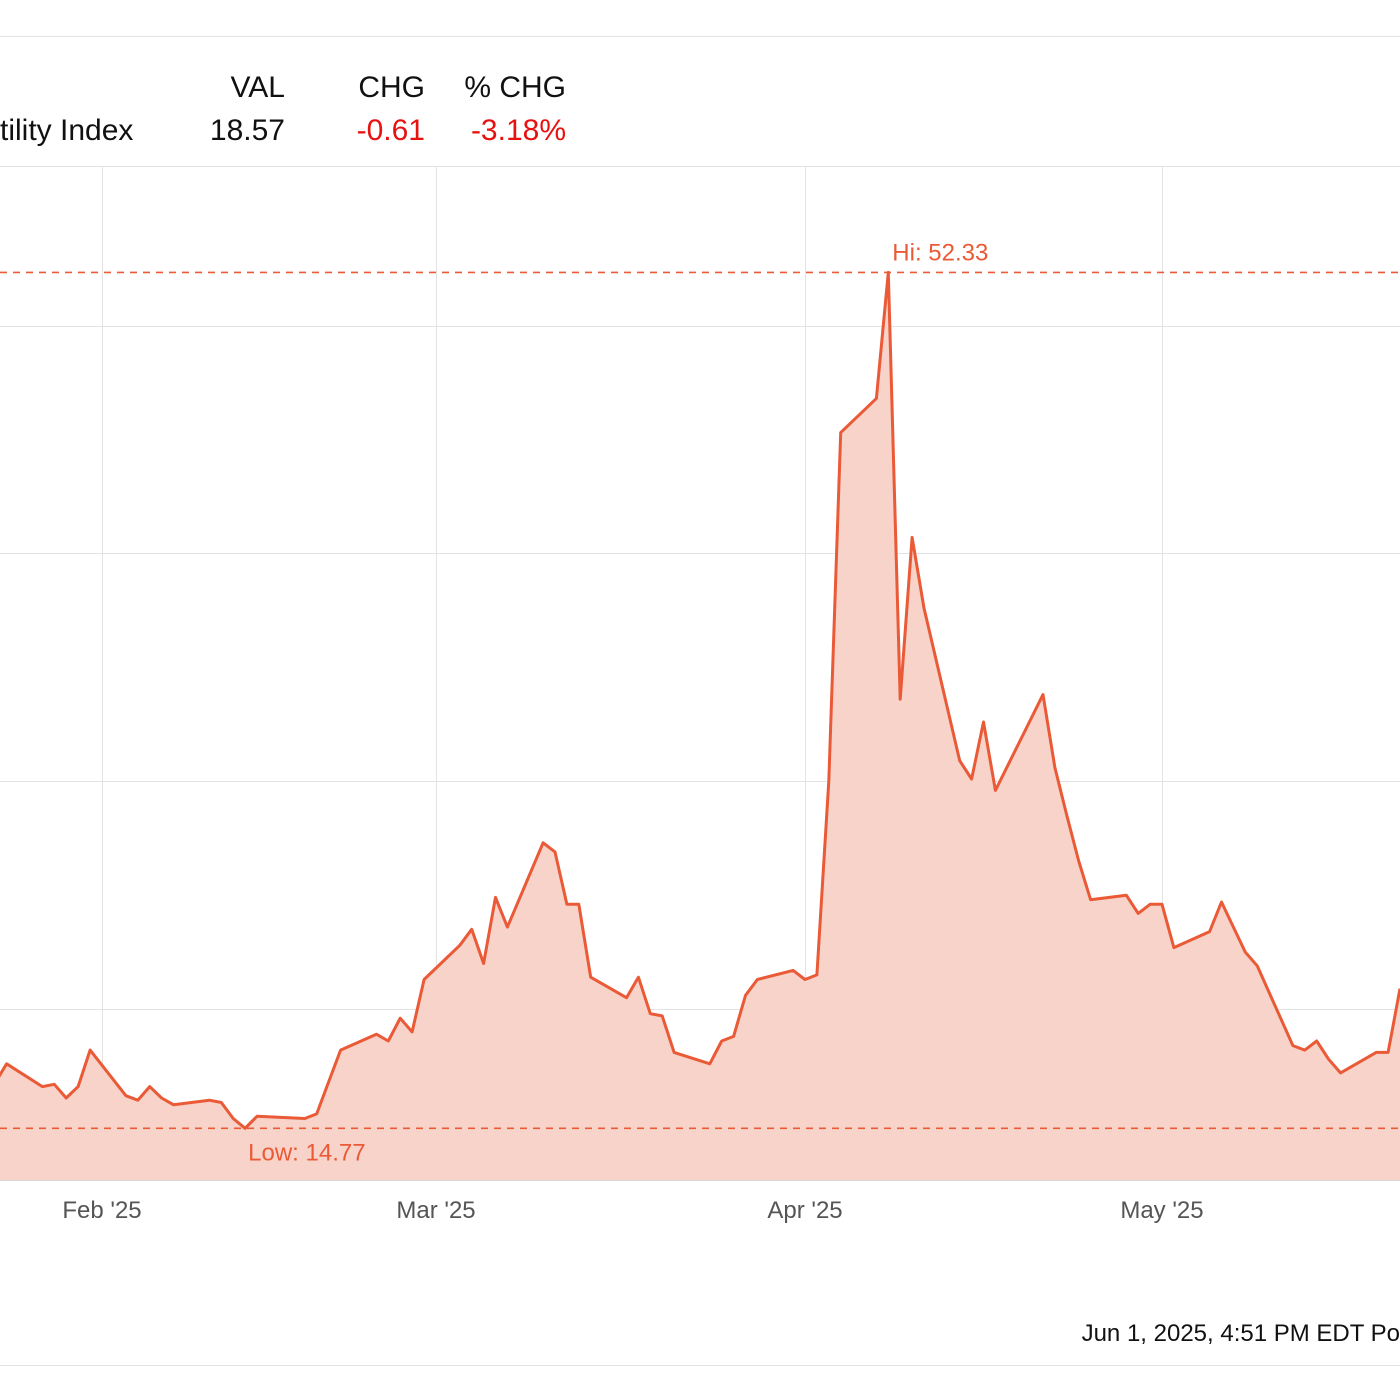 The height and width of the screenshot is (1400, 1400). What do you see at coordinates (515, 87) in the screenshot?
I see `pct-chg-column-header: % CHG` at bounding box center [515, 87].